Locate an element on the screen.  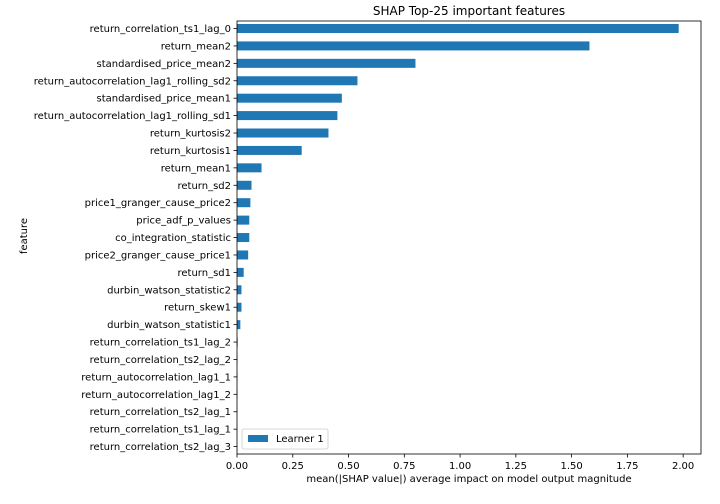
category-label: return_autocorrelation_lag1_2 is located at coordinates (156, 395).